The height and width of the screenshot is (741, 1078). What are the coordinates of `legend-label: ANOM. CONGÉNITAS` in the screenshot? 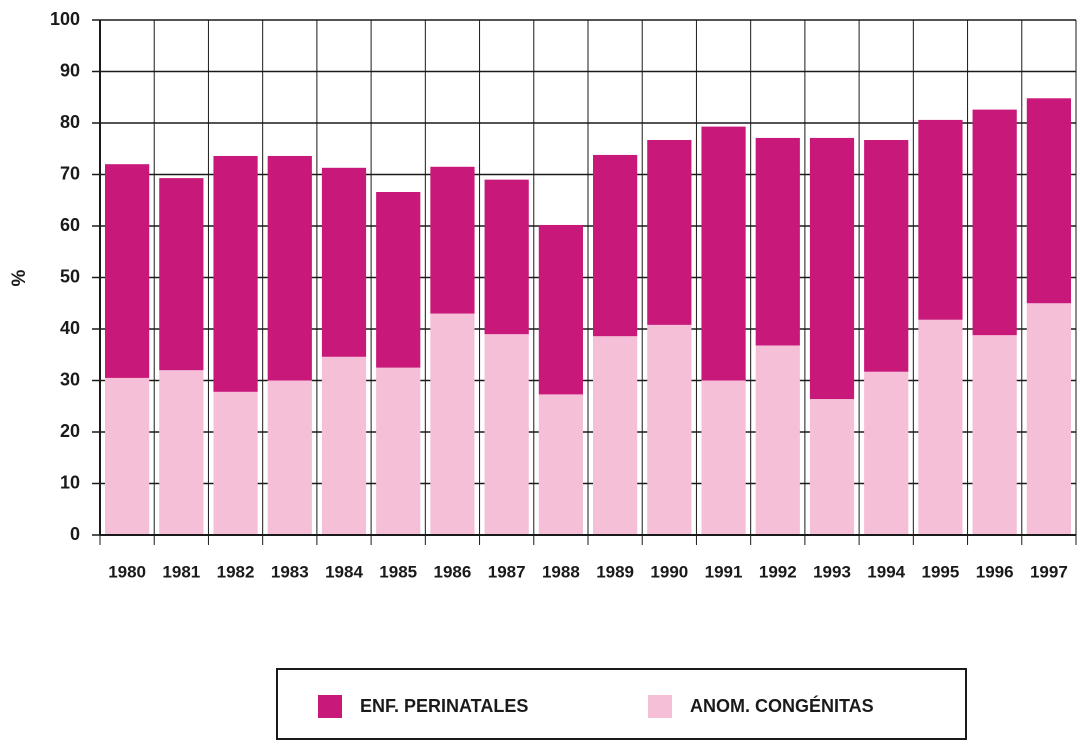 It's located at (782, 705).